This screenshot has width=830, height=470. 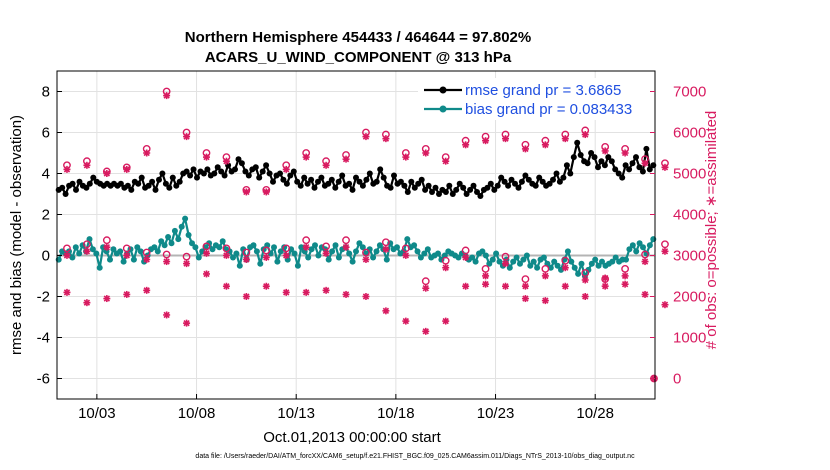 I want to click on x-tick-label: 10/08, so click(x=197, y=413).